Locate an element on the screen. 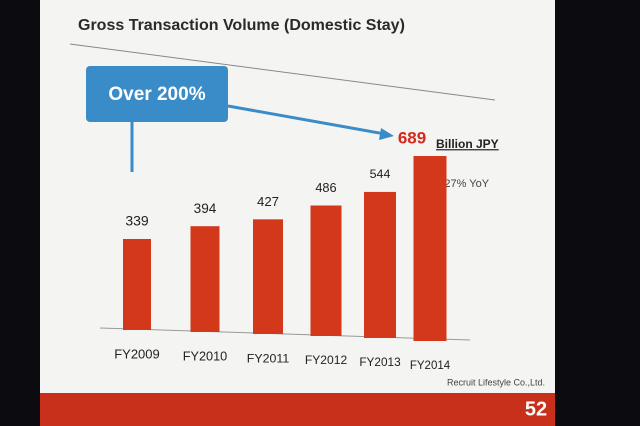 This screenshot has height=426, width=640. x-tick-label: FY2009 is located at coordinates (137, 353).